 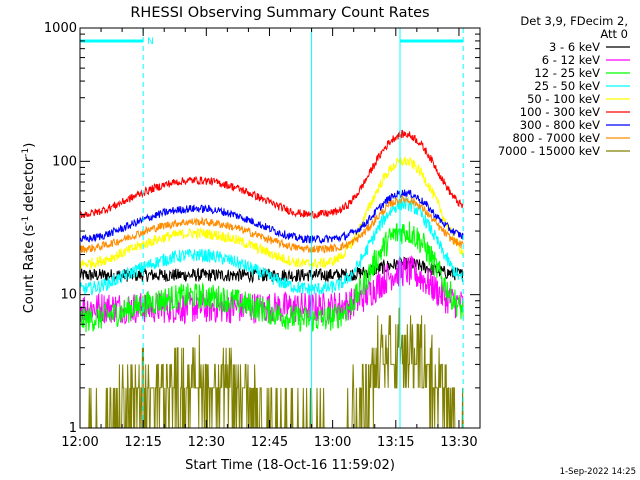 I want to click on chart-title: RHESSI Observing Summary Count Rates, so click(x=279, y=13).